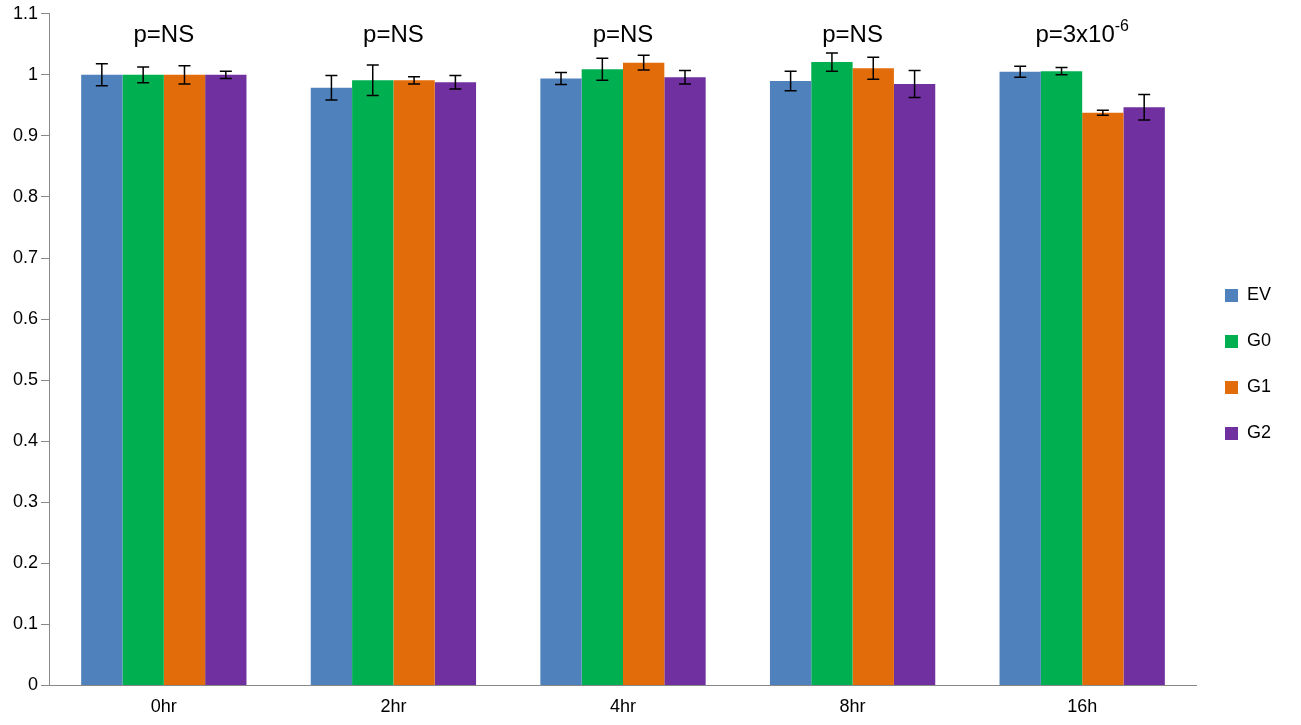 The height and width of the screenshot is (725, 1301). What do you see at coordinates (393, 706) in the screenshot?
I see `x-tick-label: 2hr` at bounding box center [393, 706].